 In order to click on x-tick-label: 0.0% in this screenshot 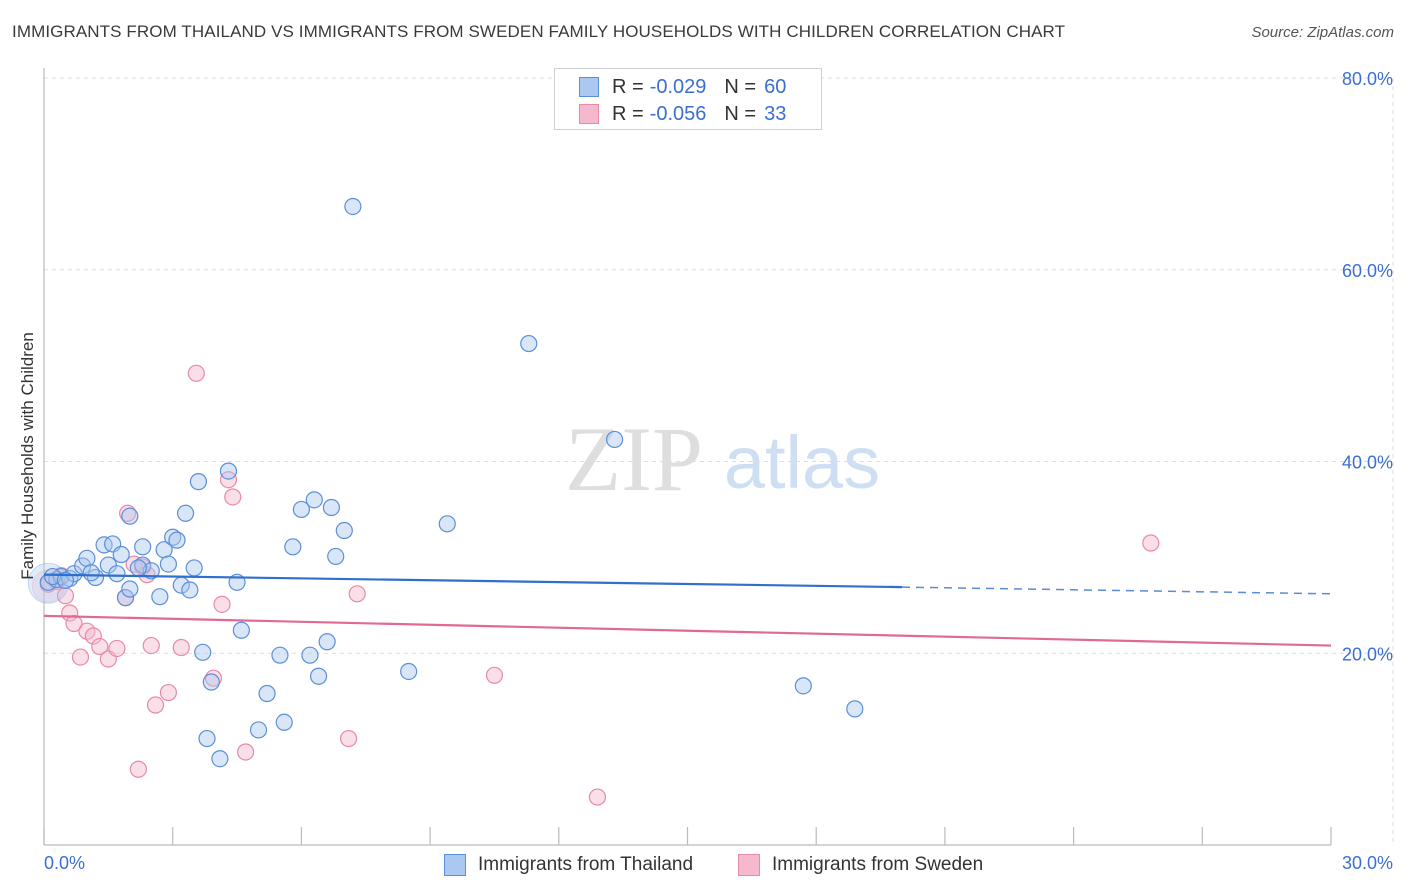, I will do `click(64, 863)`.